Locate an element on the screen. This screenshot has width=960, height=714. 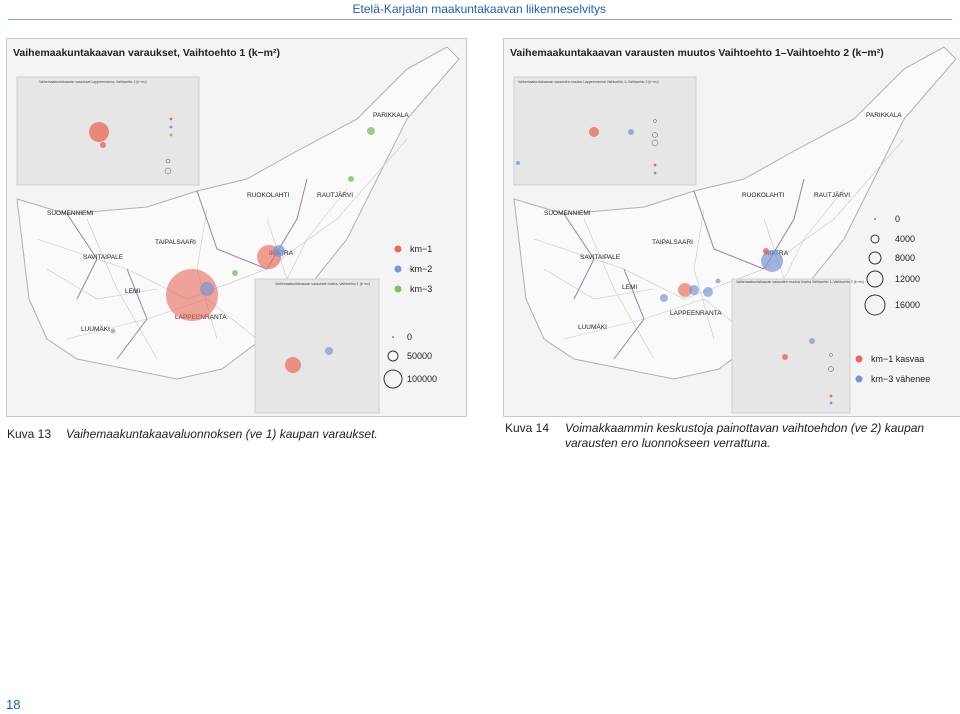
caption-13-label: Kuva 13 is located at coordinates (29, 434).